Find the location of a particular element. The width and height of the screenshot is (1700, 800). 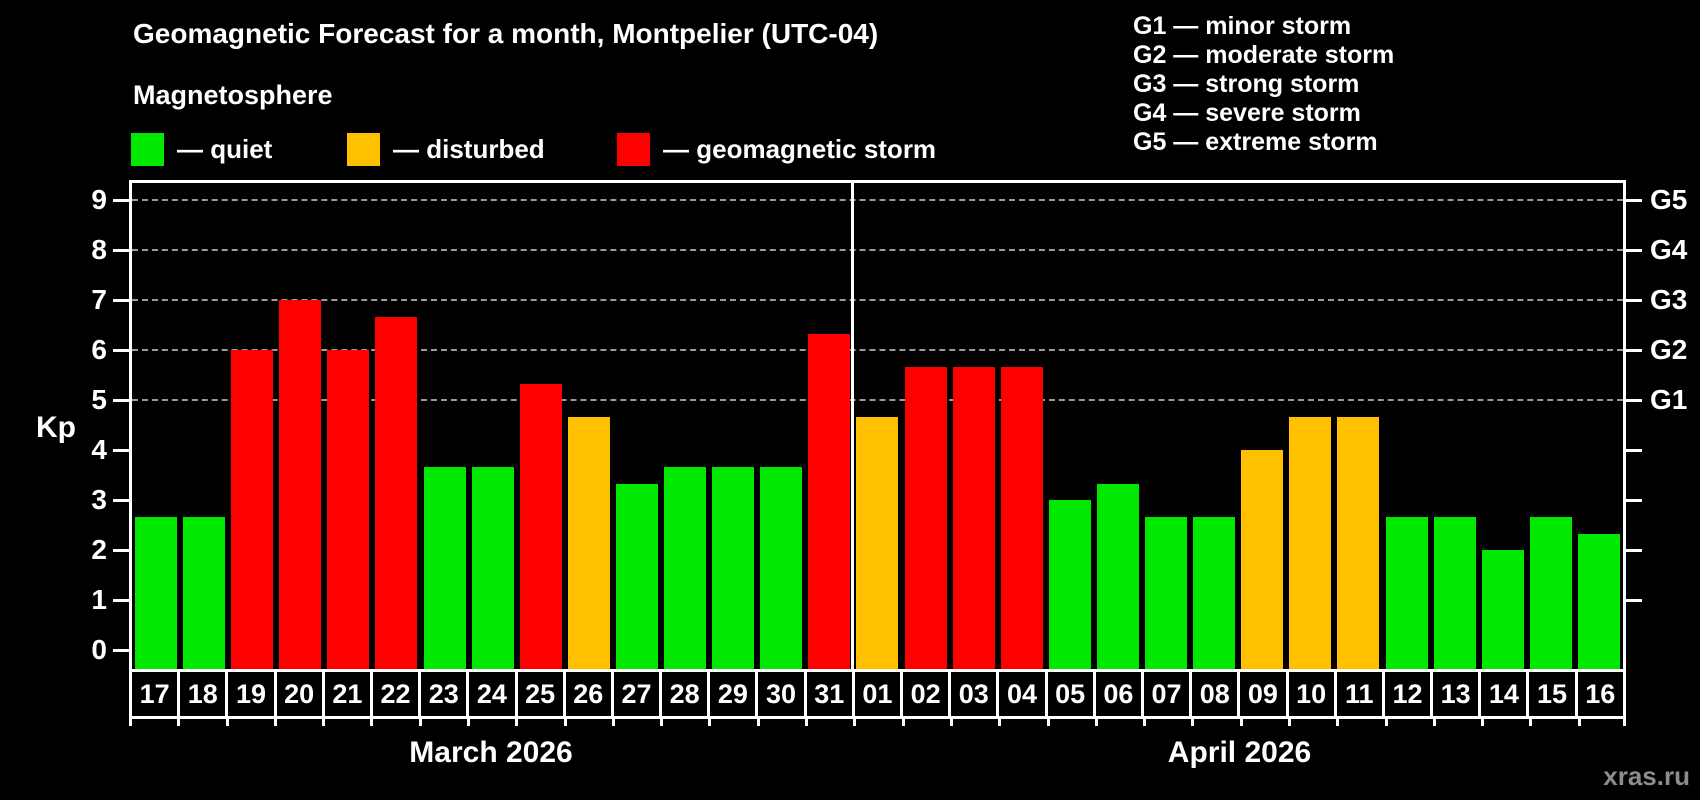

date-cell-09: 09 is located at coordinates (1264, 694).